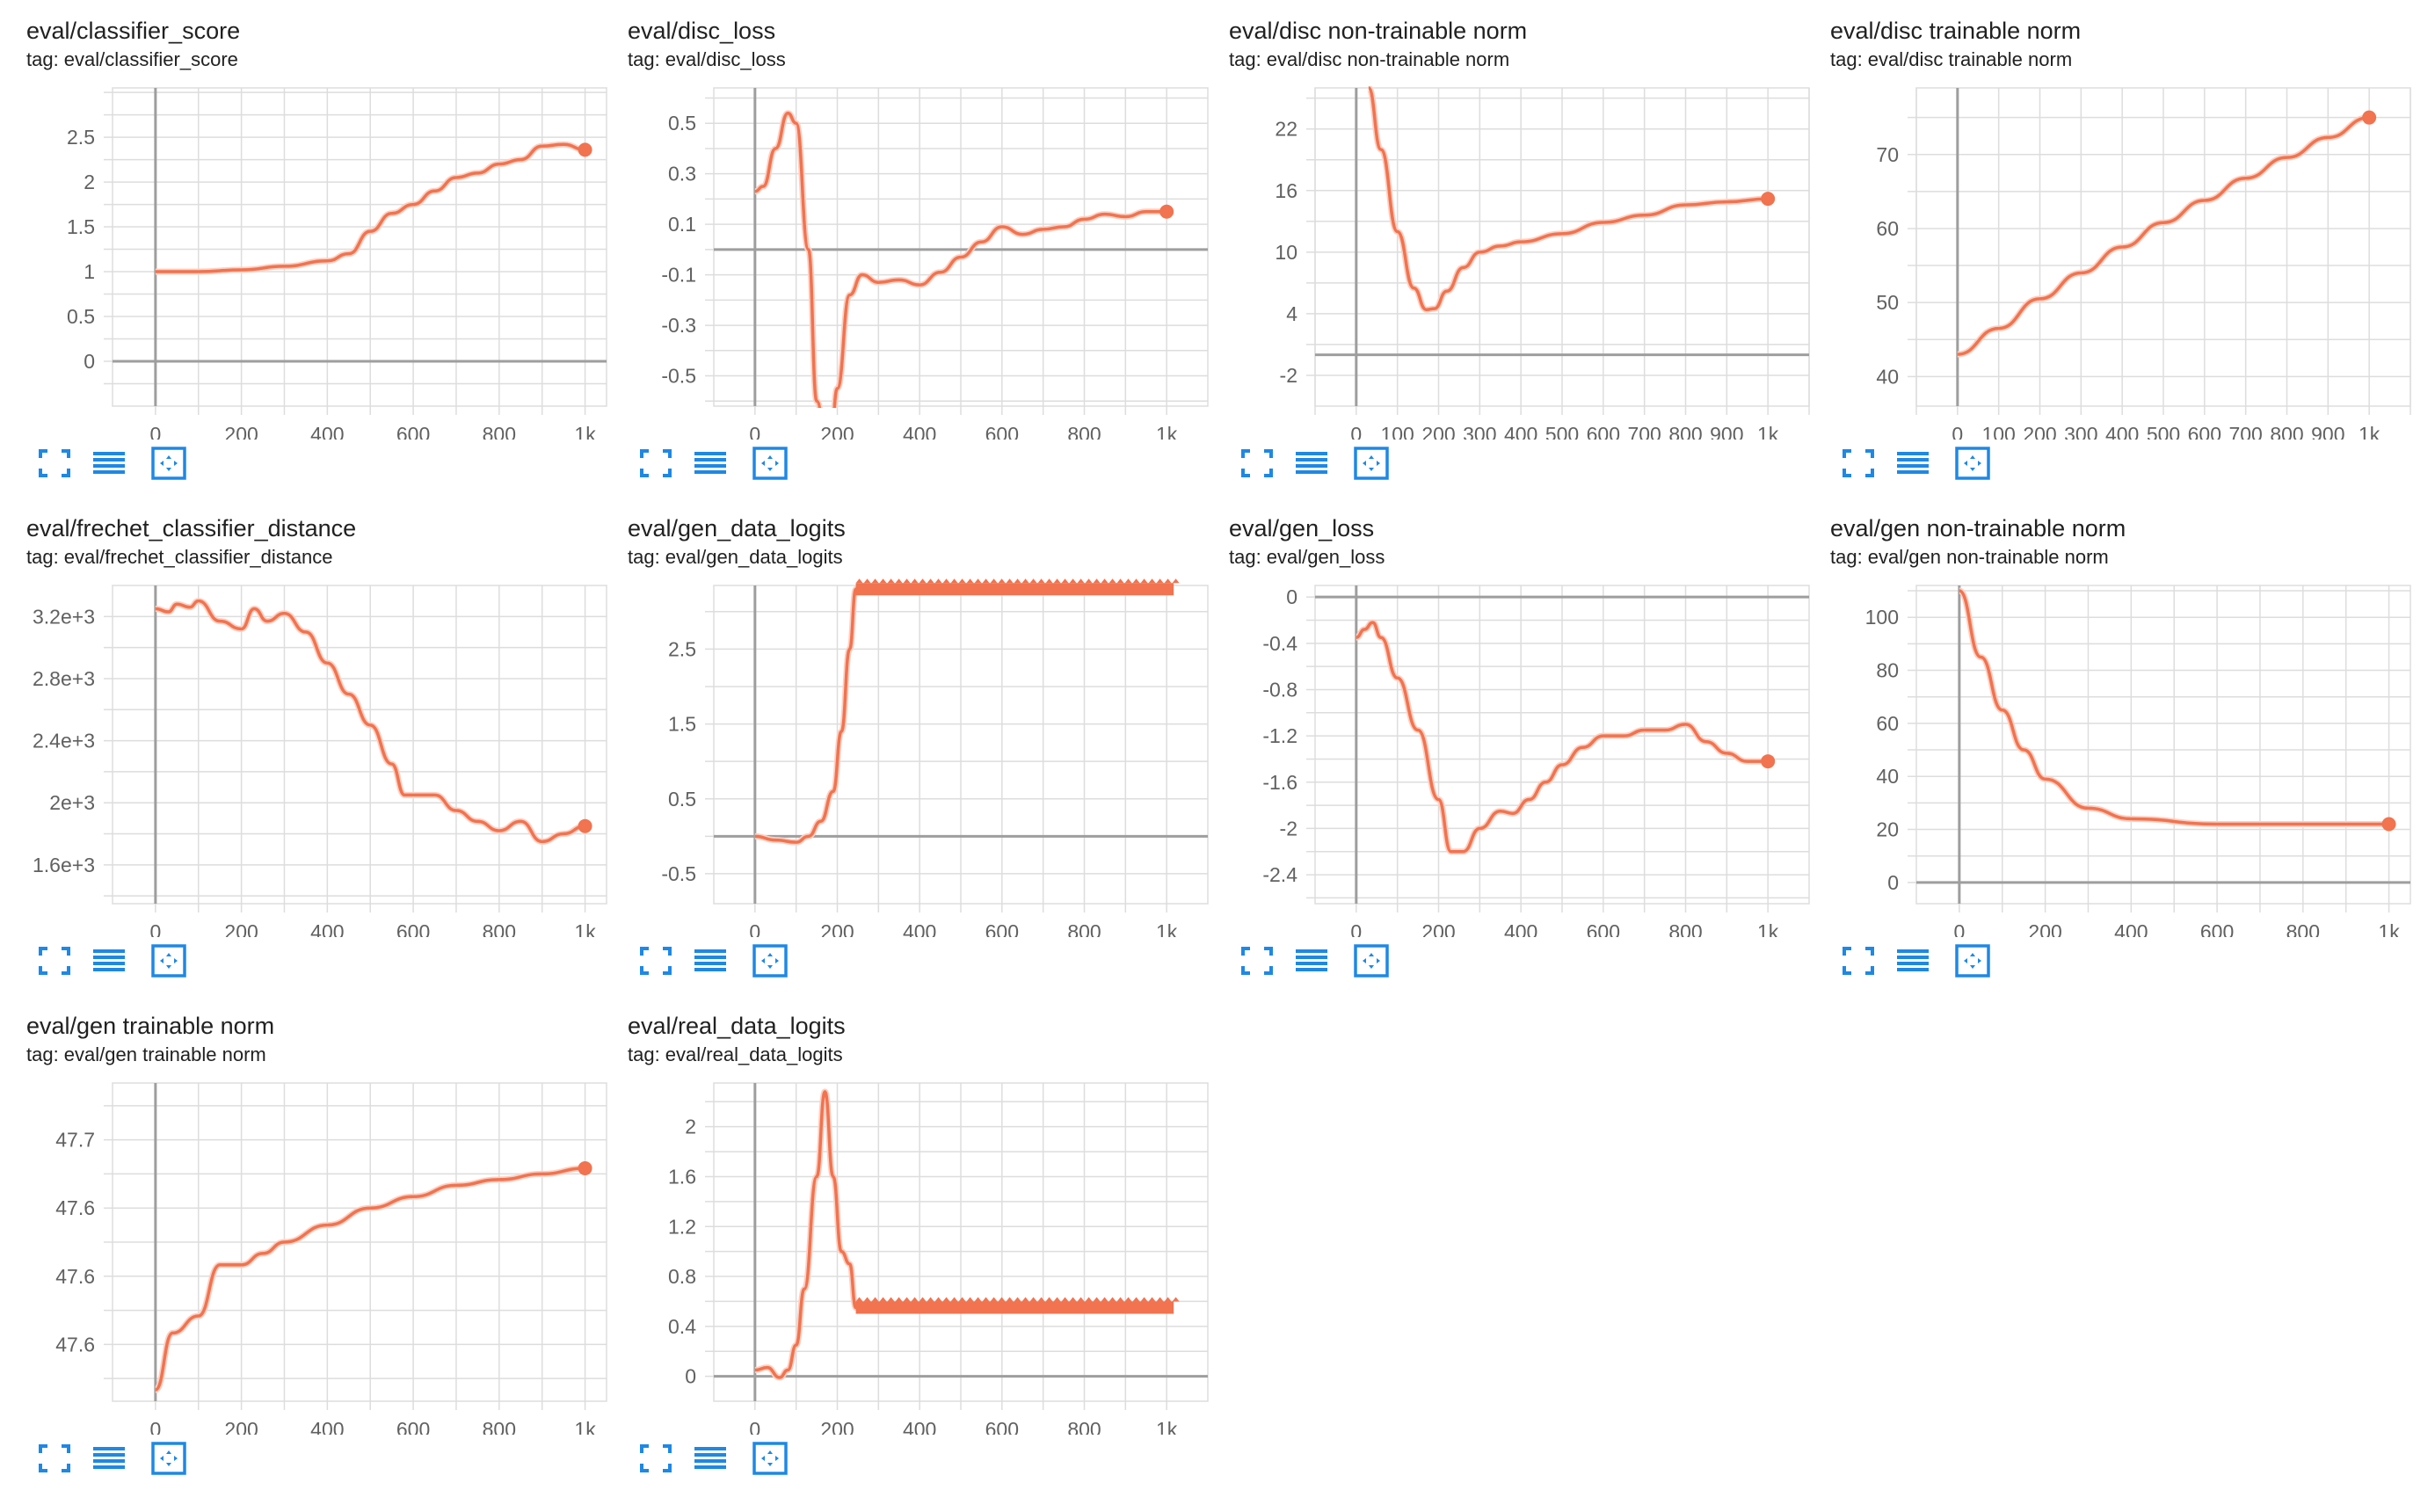 Image resolution: width=2435 pixels, height=1512 pixels. I want to click on y-tick-label: 0.4, so click(682, 1326).